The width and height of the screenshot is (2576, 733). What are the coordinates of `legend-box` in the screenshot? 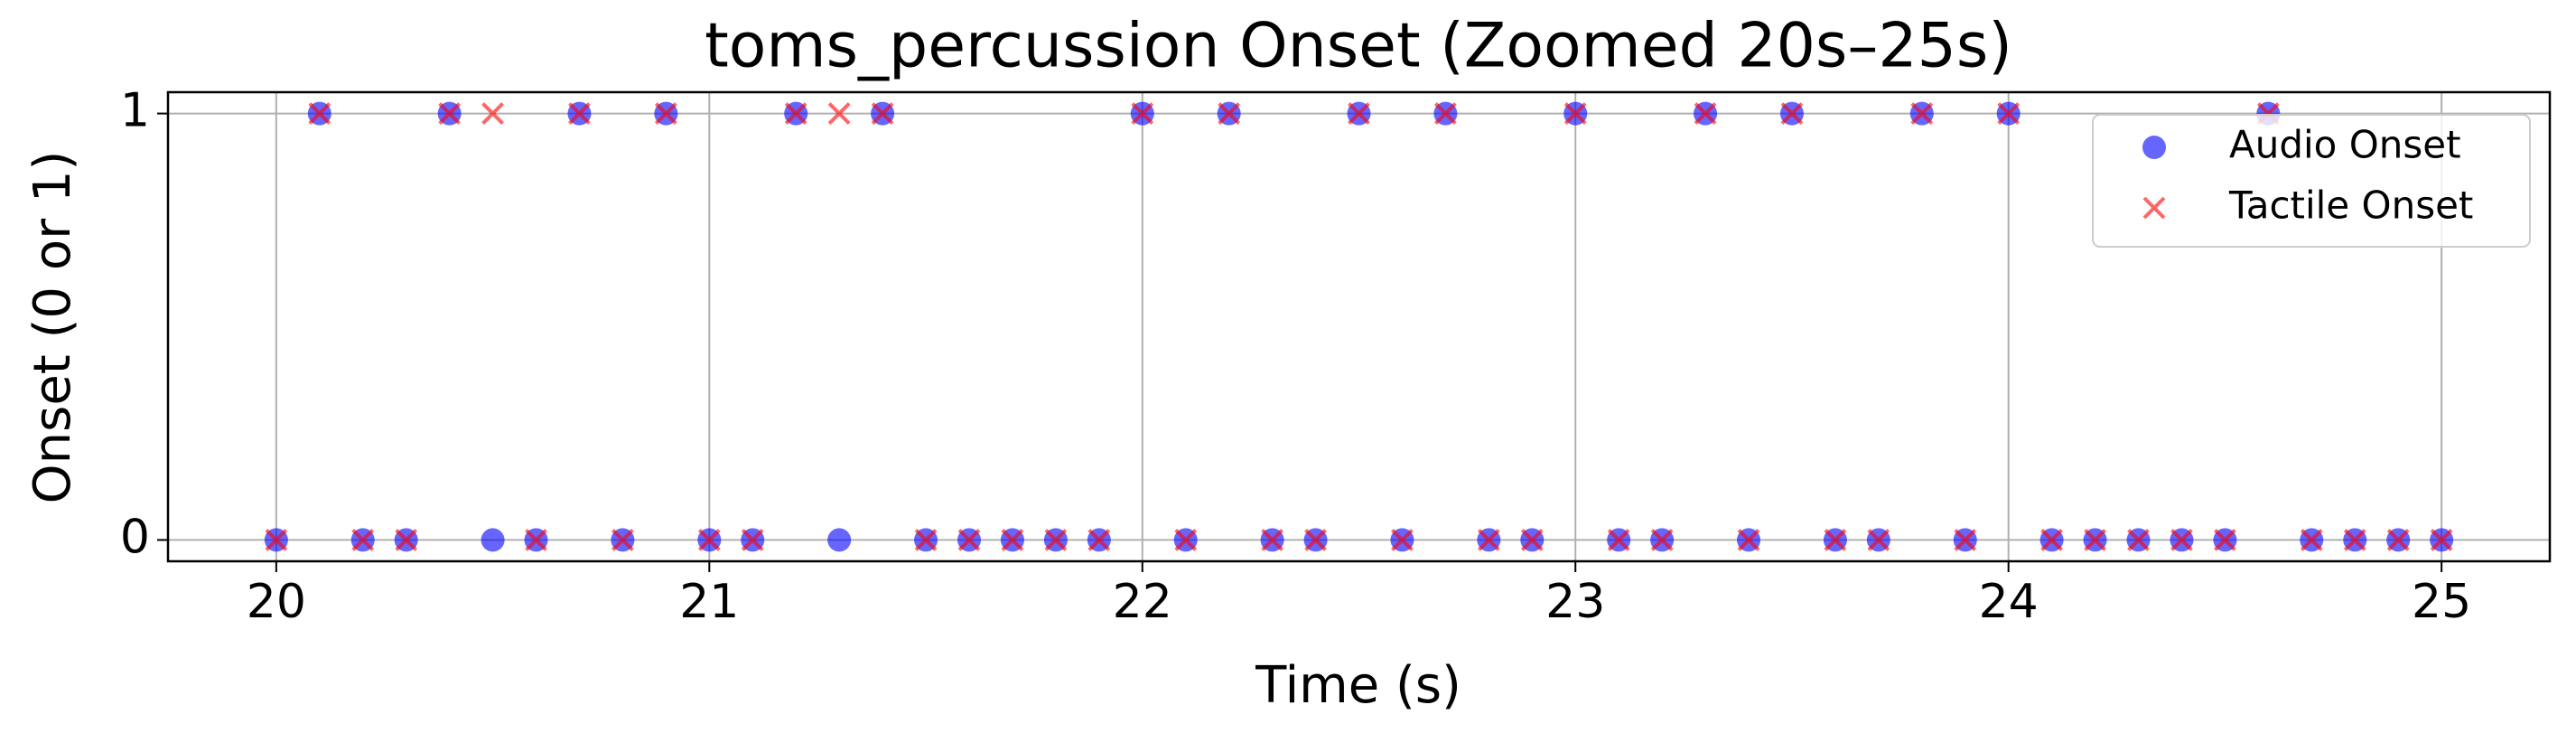 It's located at (2311, 181).